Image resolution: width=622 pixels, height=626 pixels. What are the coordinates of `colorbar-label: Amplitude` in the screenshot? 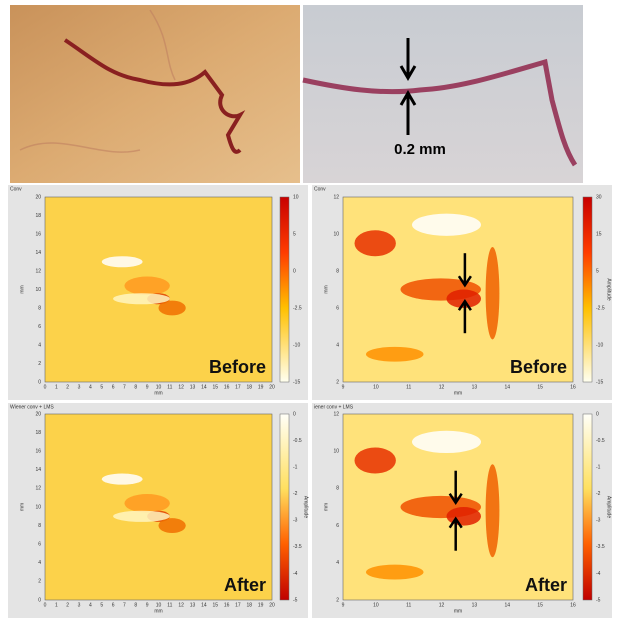 It's located at (609, 507).